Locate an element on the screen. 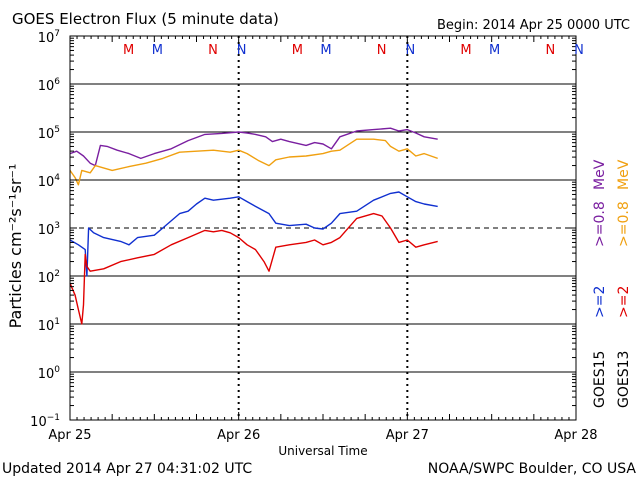  y-tick-label: 10⁵ is located at coordinates (49, 133).